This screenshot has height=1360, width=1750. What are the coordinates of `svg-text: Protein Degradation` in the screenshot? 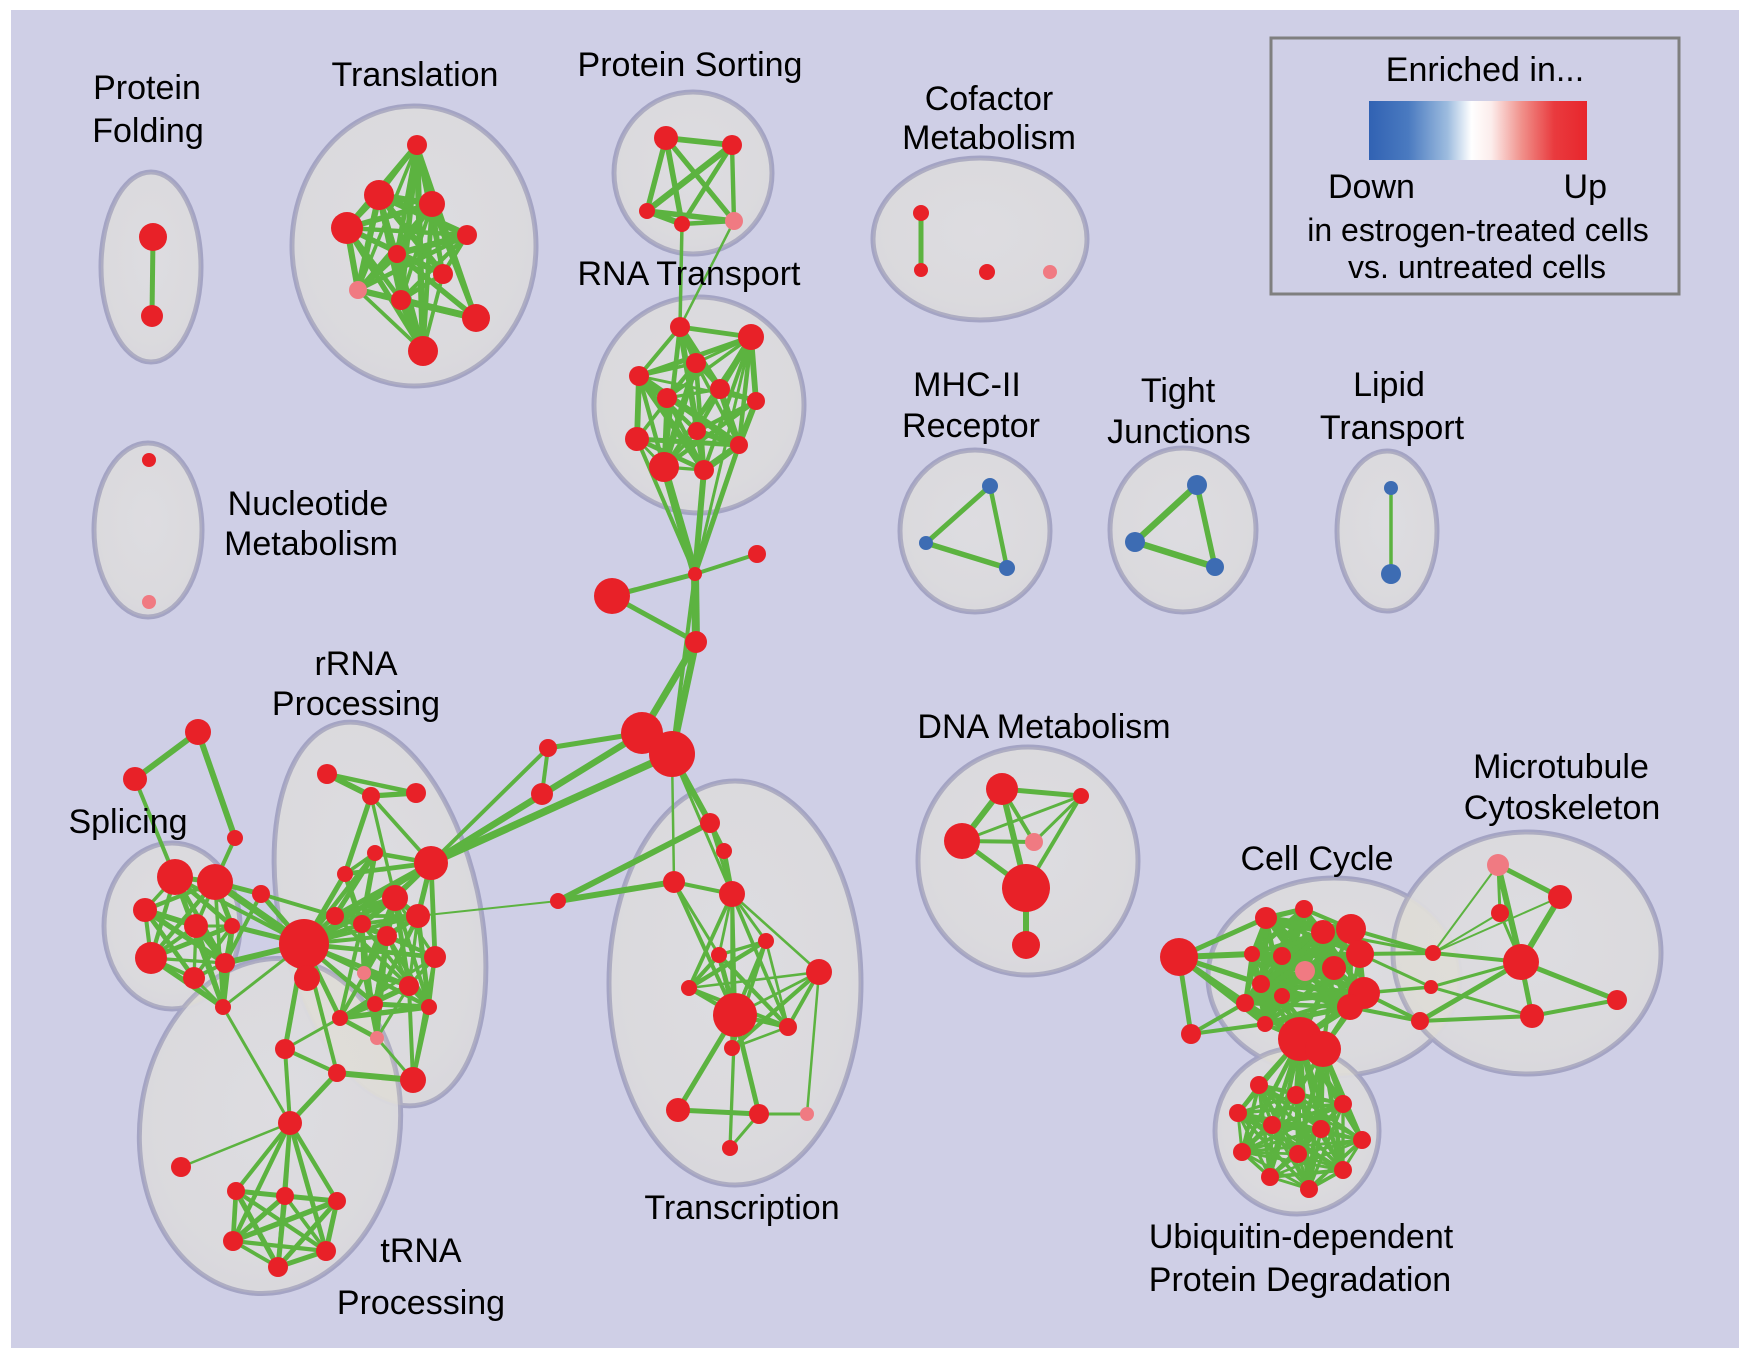 It's located at (1300, 1280).